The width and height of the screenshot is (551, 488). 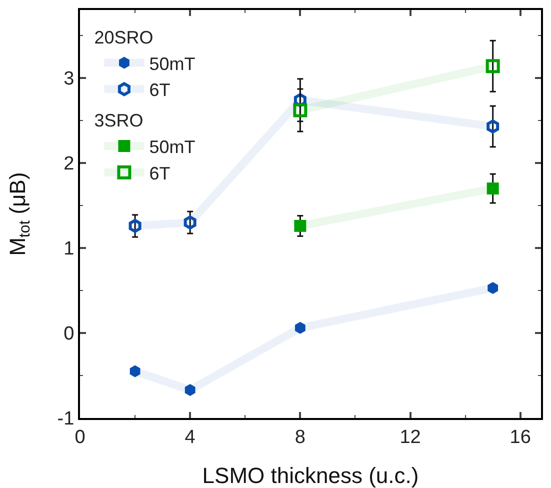 I want to click on y-tick-label: 1, so click(x=69, y=249).